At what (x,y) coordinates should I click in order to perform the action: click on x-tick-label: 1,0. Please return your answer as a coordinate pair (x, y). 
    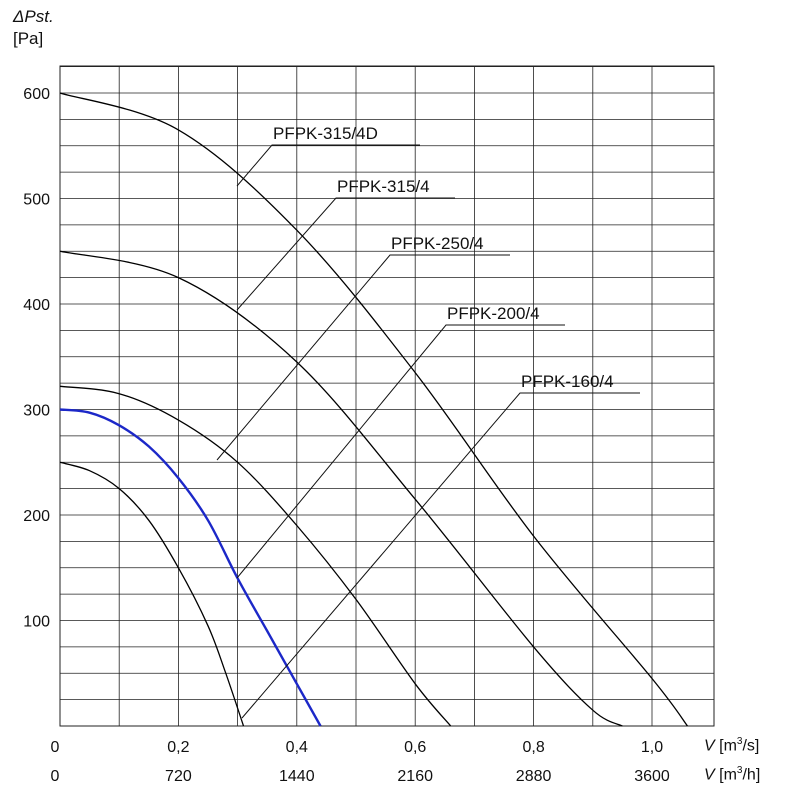
    Looking at the image, I should click on (652, 747).